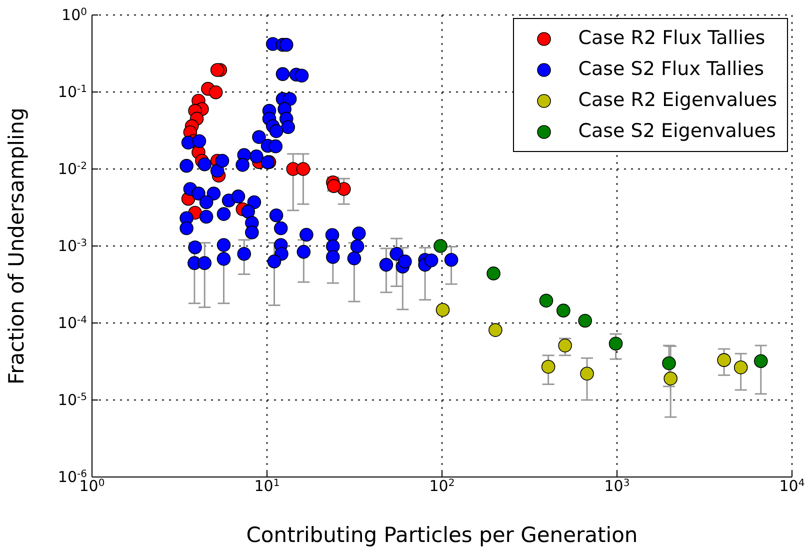 This screenshot has width=810, height=555. Describe the element at coordinates (267, 486) in the screenshot. I see `x-tick-label: 10$^{1}$` at that location.